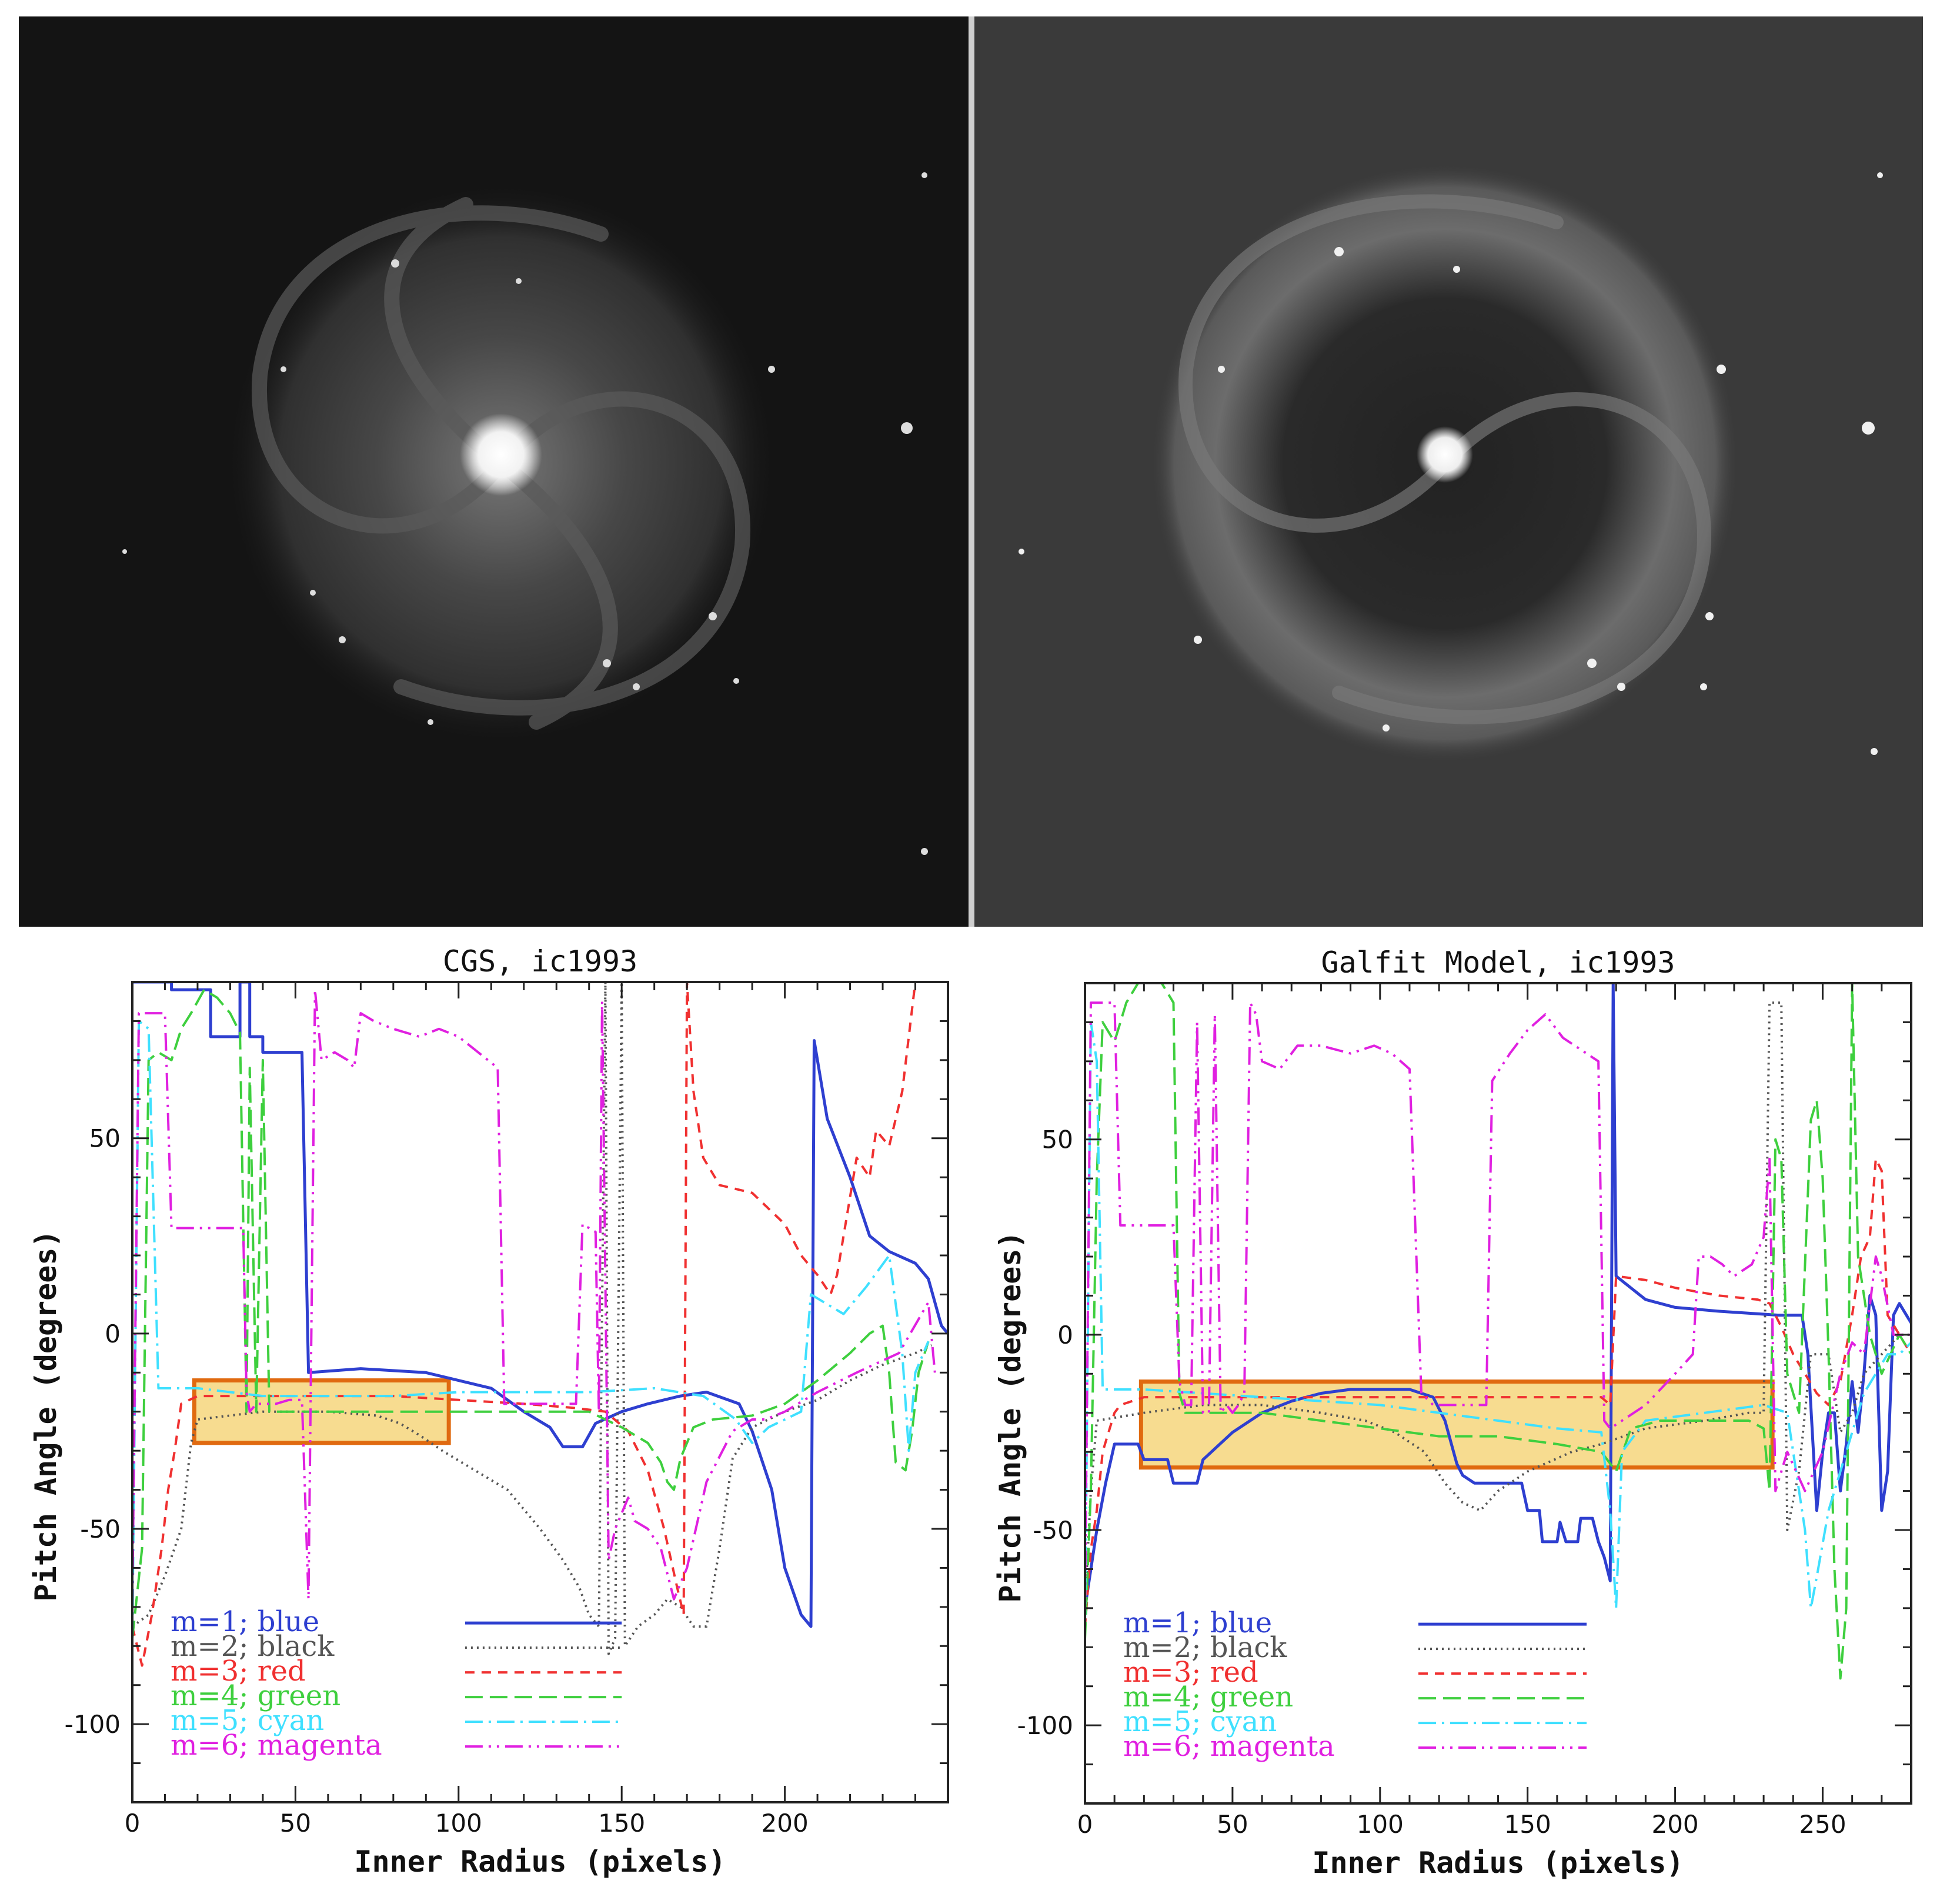 This screenshot has height=1904, width=1940. What do you see at coordinates (46, 1415) in the screenshot?
I see `cgs-y-axis-label: Pitch Angle (degrees)` at bounding box center [46, 1415].